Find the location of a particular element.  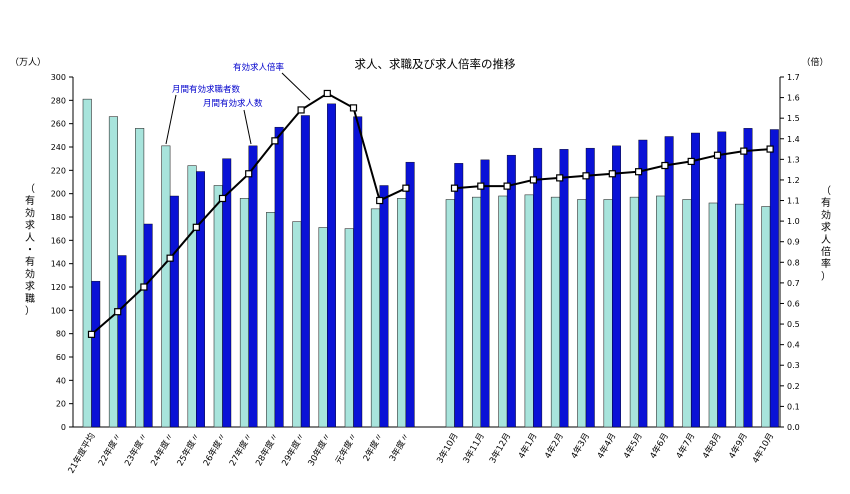

right-tick-label: 0.6 is located at coordinates (793, 303).